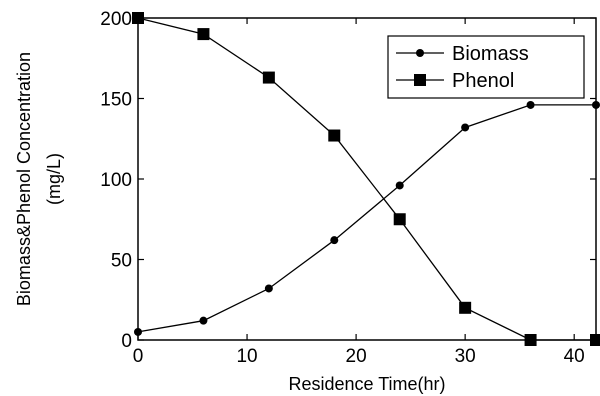 The width and height of the screenshot is (600, 396). I want to click on y-axis-title-line-2: (mg/L), so click(54, 179).